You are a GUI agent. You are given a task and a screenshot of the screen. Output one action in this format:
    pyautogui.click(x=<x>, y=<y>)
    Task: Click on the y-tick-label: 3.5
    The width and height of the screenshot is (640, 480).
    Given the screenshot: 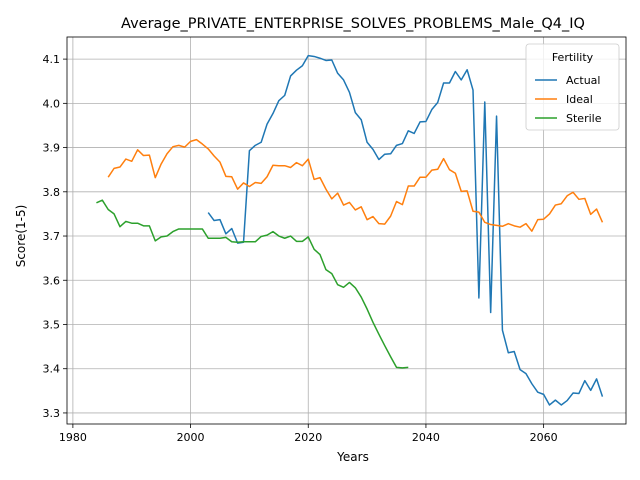 What is the action you would take?
    pyautogui.click(x=52, y=324)
    